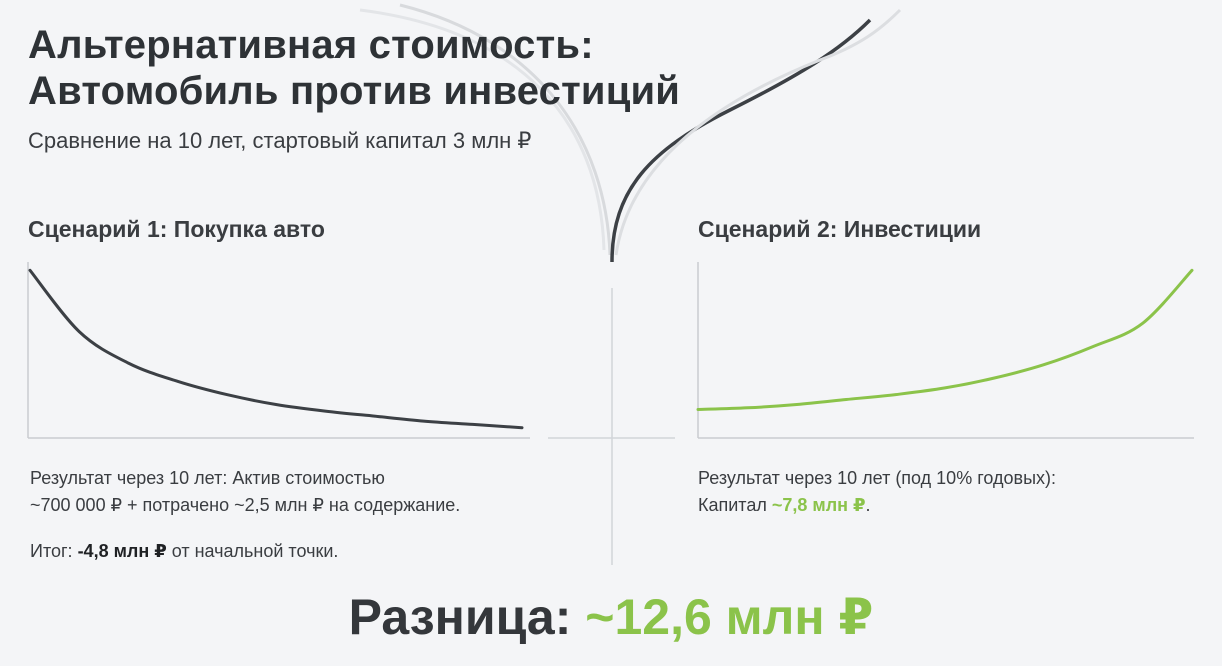 This screenshot has width=1222, height=666. I want to click on scenario1-total-value: -4,8 млн ₽, so click(122, 551).